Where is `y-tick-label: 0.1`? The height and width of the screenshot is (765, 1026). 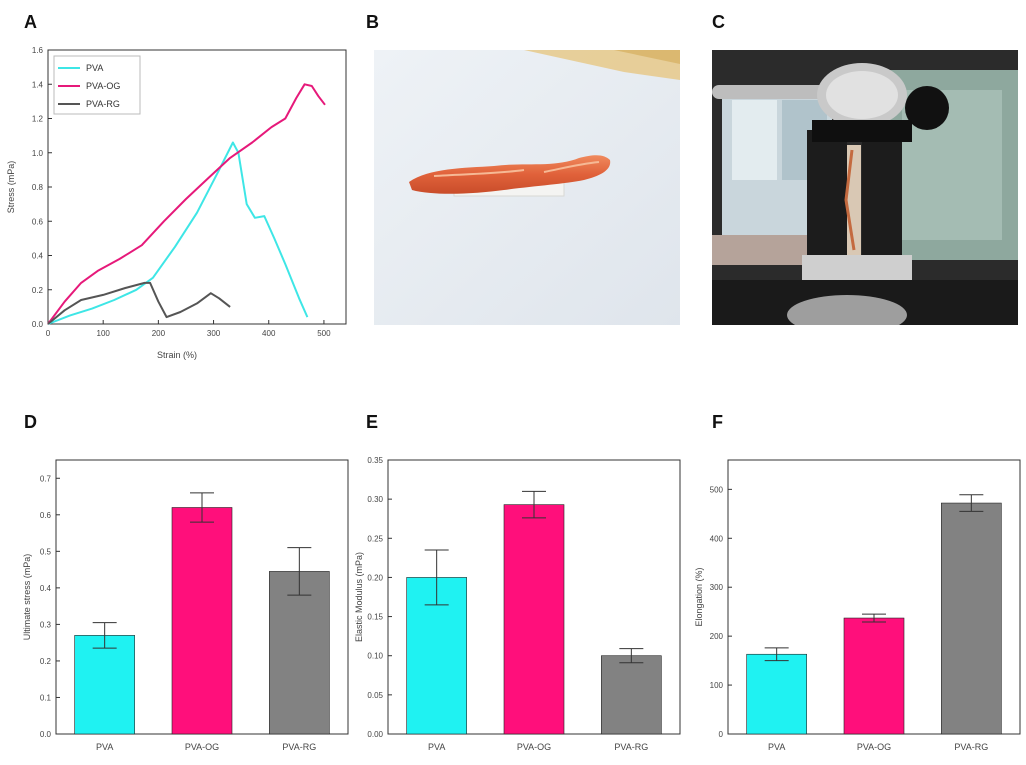 y-tick-label: 0.1 is located at coordinates (46, 697).